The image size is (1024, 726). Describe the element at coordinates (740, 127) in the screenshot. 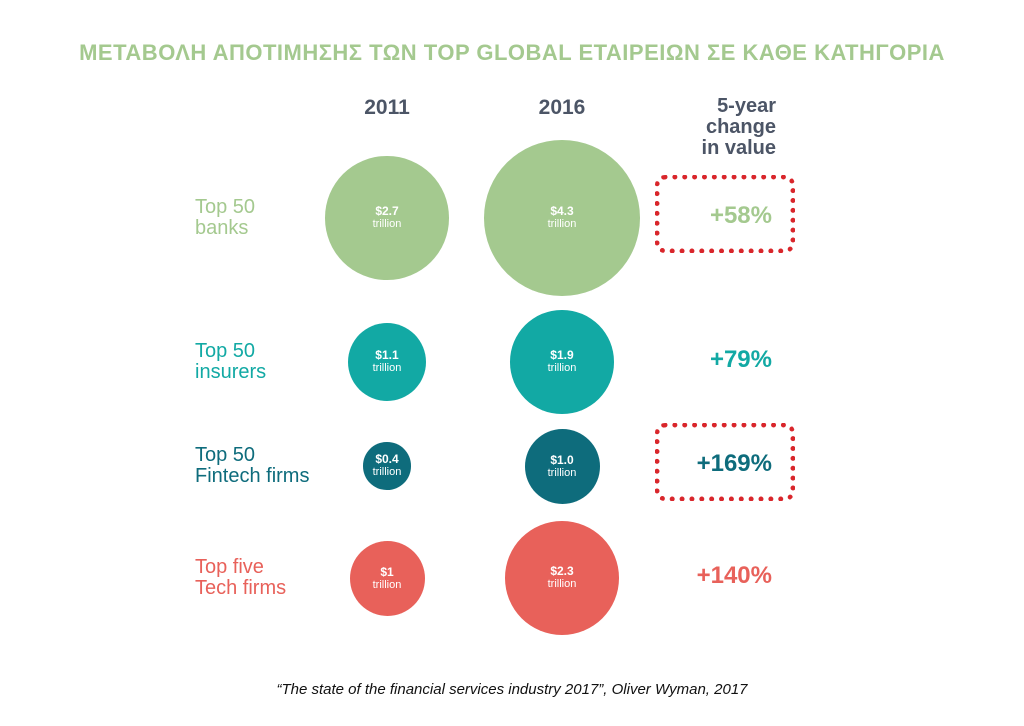

I see `change-header-line-2: change` at that location.